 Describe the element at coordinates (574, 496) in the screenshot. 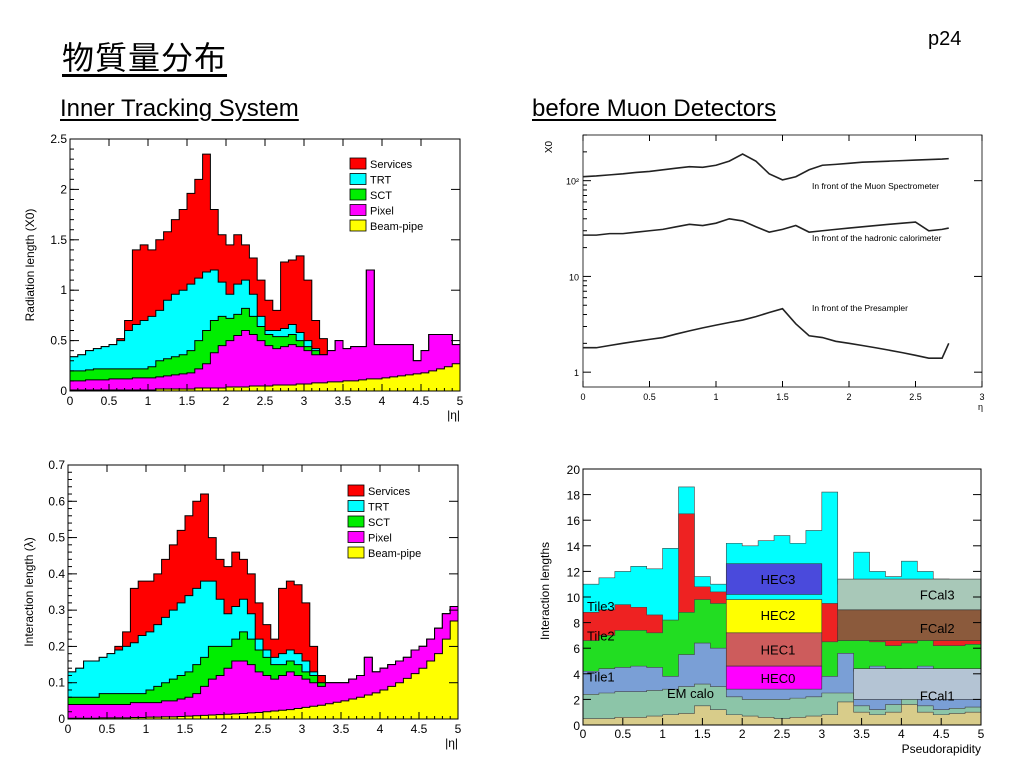

I see `y-tick-label: 18` at that location.